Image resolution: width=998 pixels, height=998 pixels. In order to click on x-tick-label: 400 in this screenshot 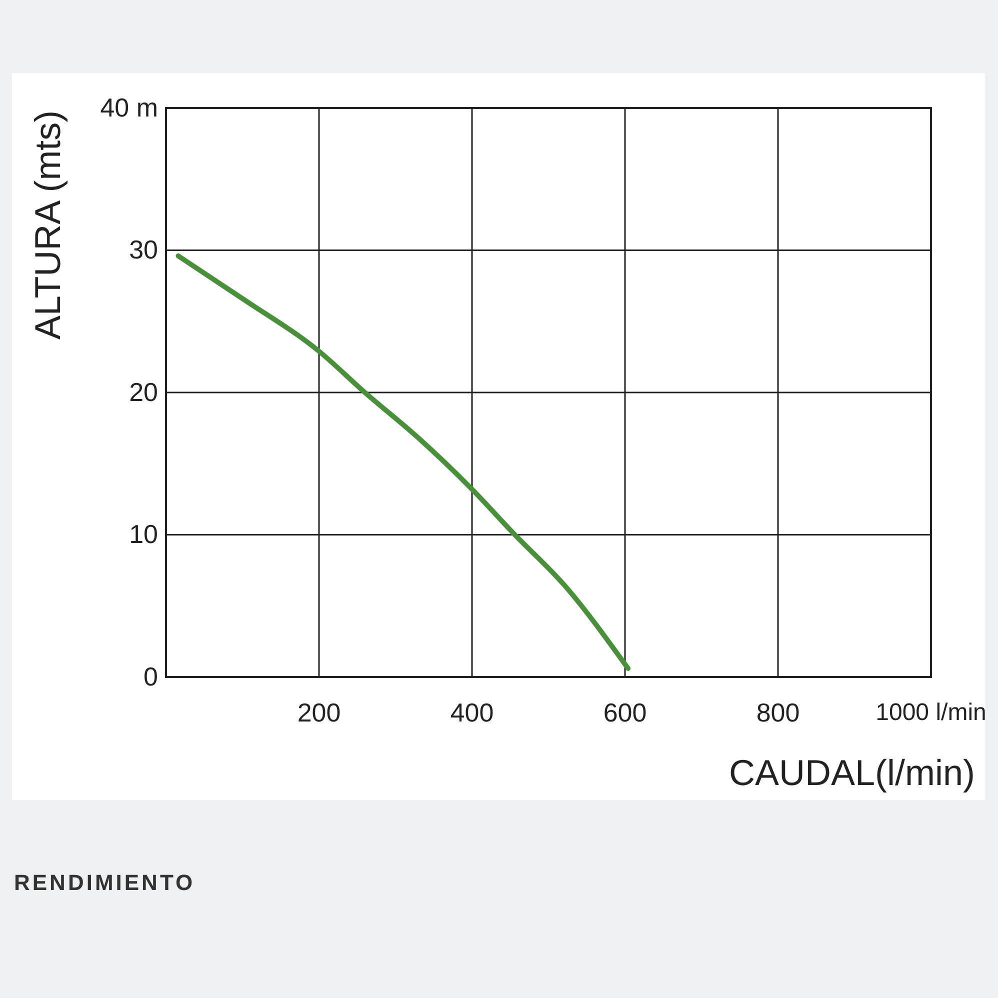, I will do `click(472, 712)`.